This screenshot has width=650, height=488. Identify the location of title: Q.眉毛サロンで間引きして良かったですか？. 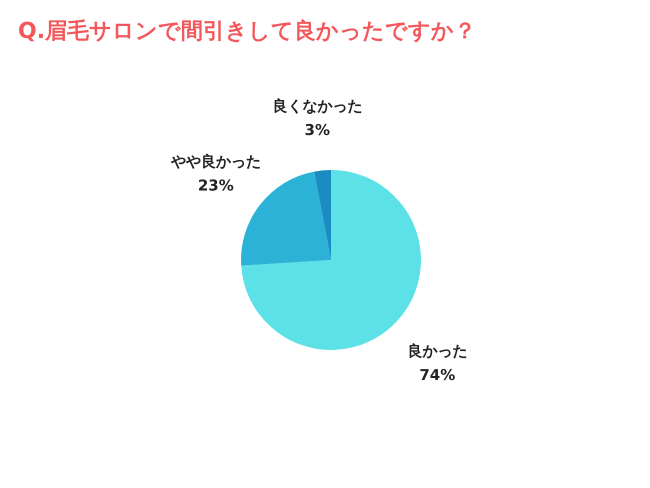
(247, 31).